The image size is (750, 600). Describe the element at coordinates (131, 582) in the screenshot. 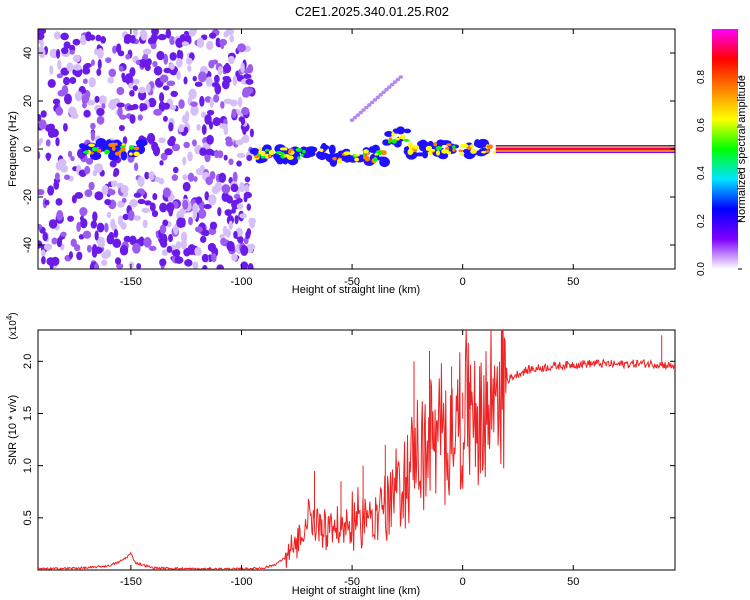

I see `x-tick-label: -150` at that location.